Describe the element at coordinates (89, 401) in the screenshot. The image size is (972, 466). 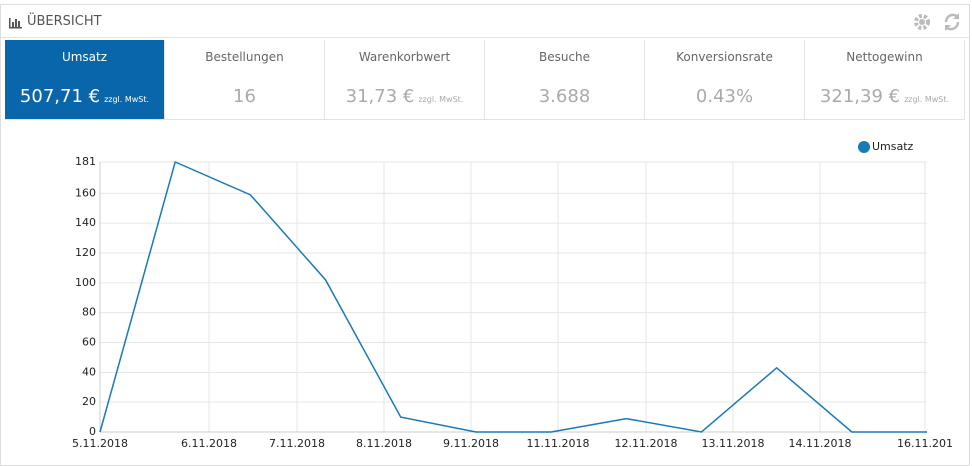
I see `y-tick-label: 20` at that location.